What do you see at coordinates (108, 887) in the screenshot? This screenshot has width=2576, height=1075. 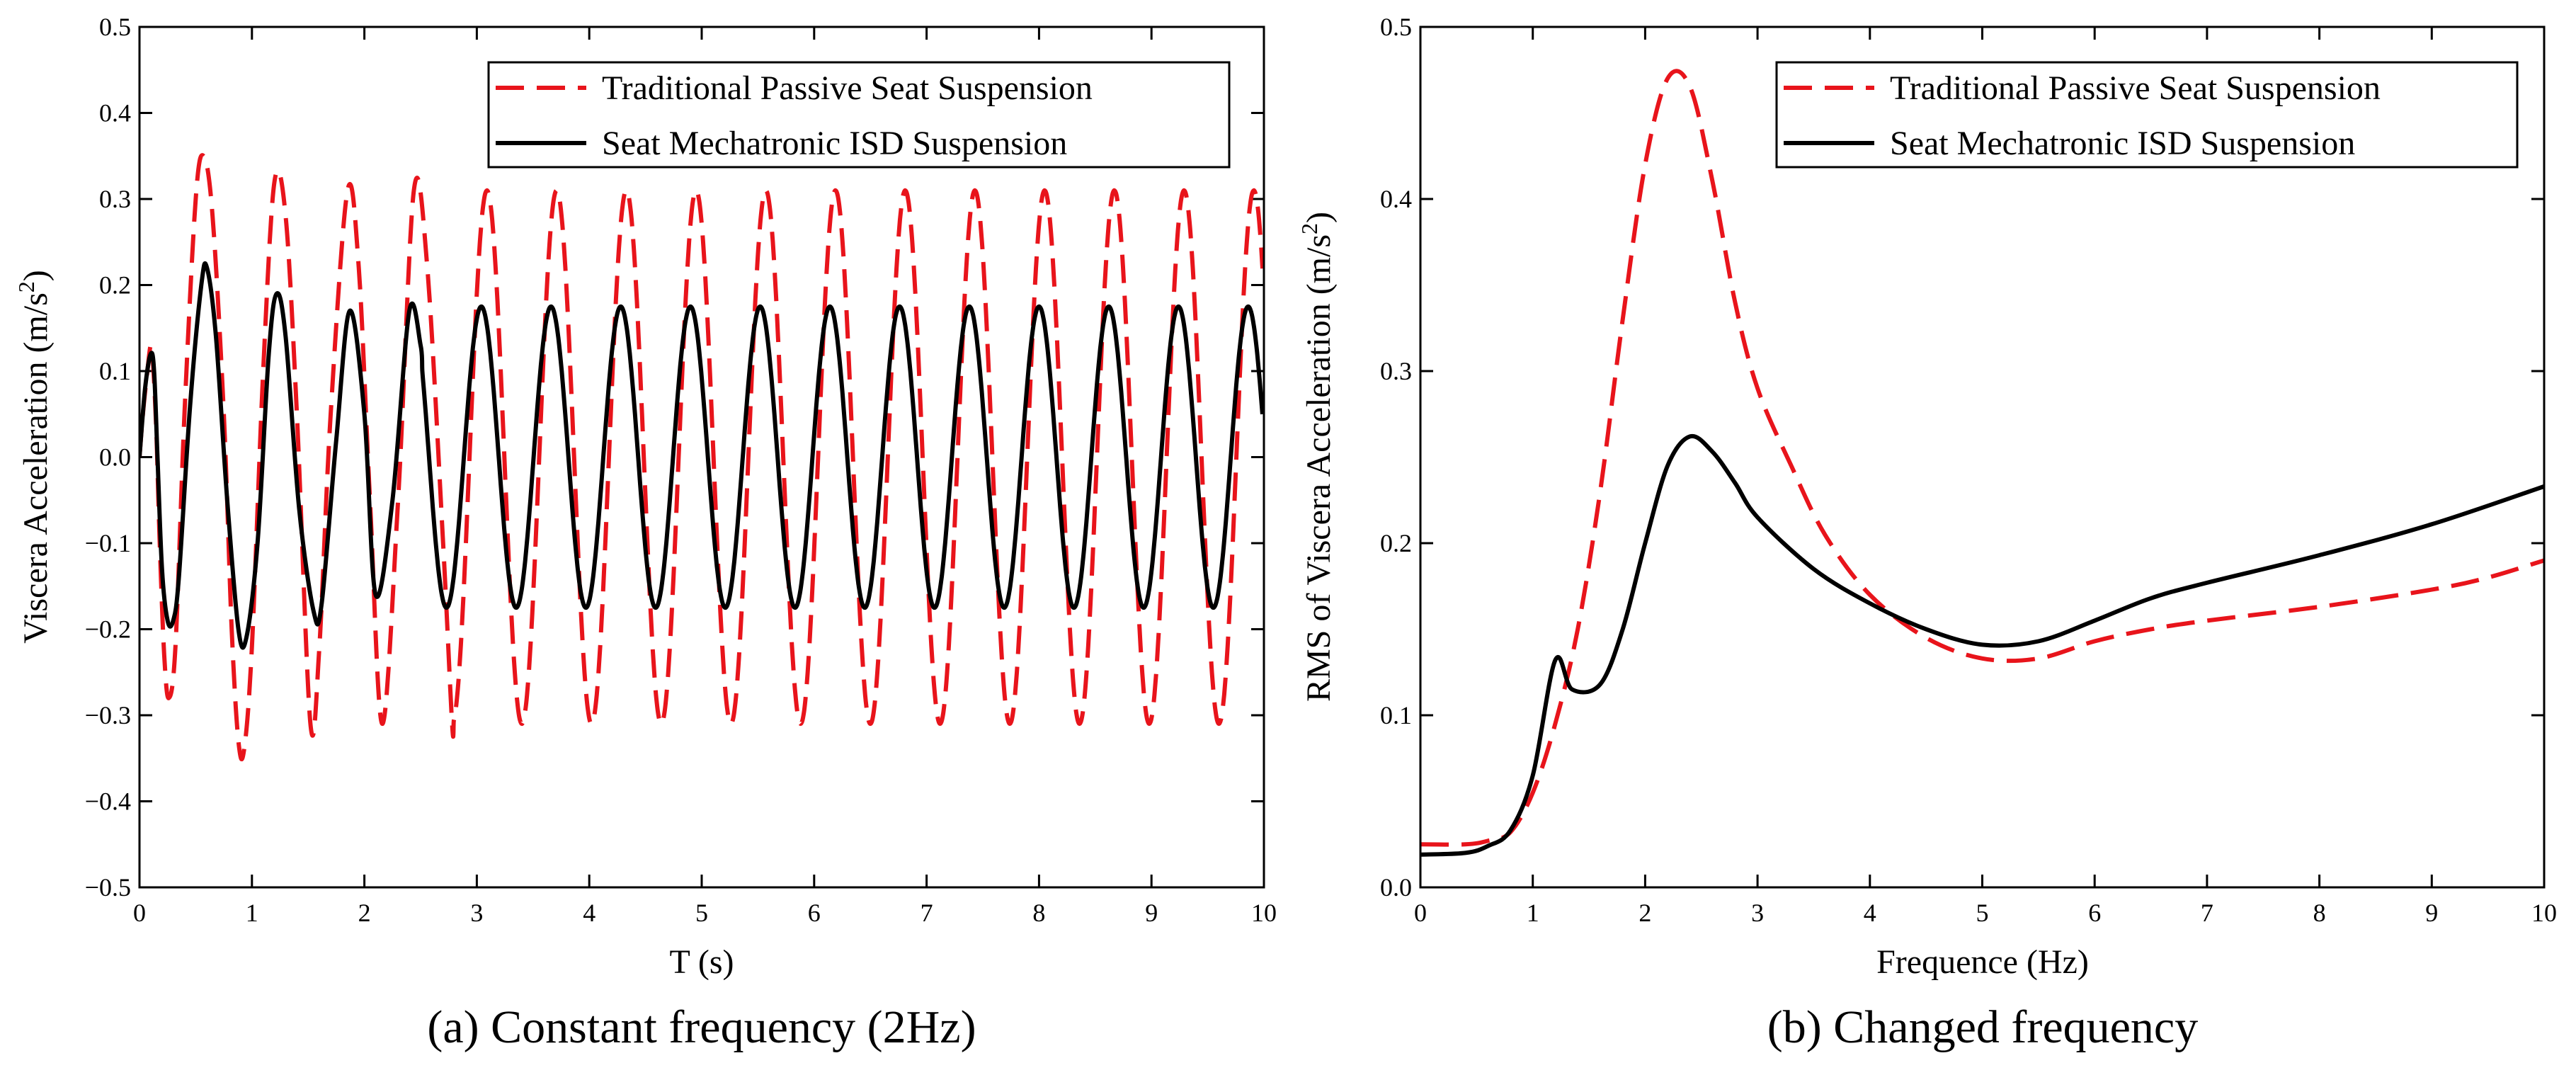 I see `y-tick-label: −0.5` at bounding box center [108, 887].